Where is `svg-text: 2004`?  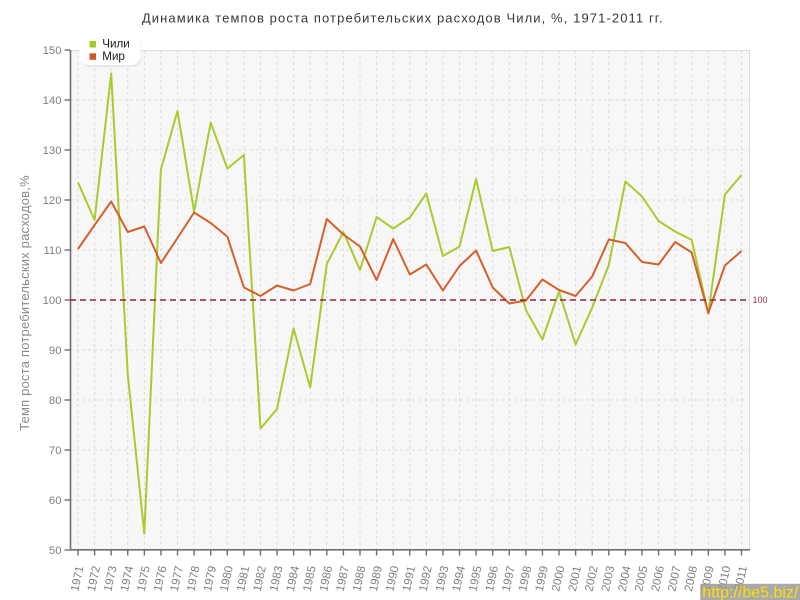
svg-text: 2004 is located at coordinates (625, 578).